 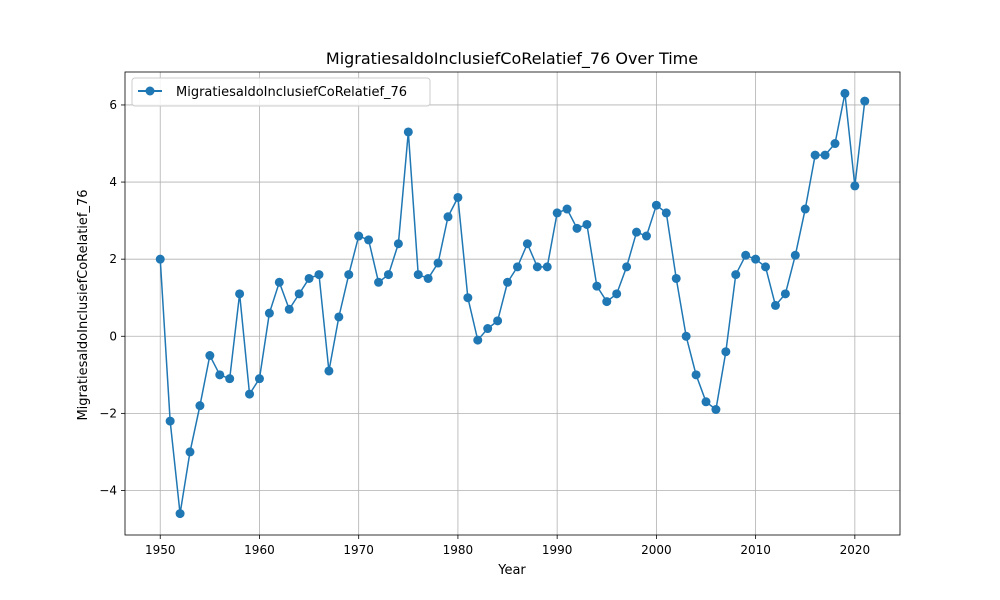 I want to click on x-tick-label: 1990, so click(x=557, y=550).